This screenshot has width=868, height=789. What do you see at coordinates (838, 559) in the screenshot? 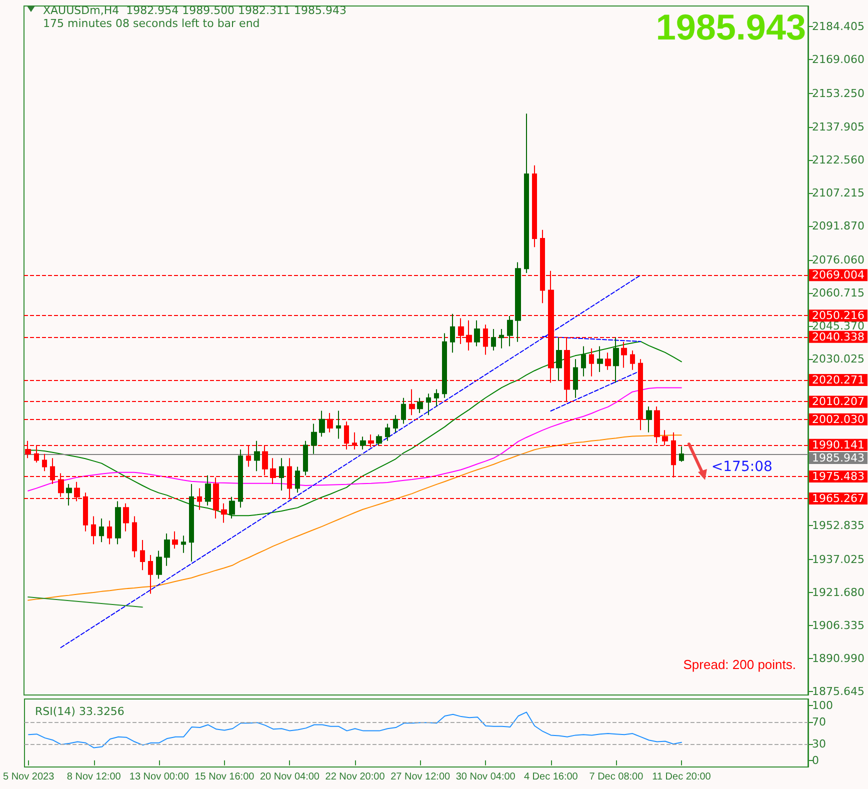
I see `y-tick-label: 1937.025` at bounding box center [838, 559].